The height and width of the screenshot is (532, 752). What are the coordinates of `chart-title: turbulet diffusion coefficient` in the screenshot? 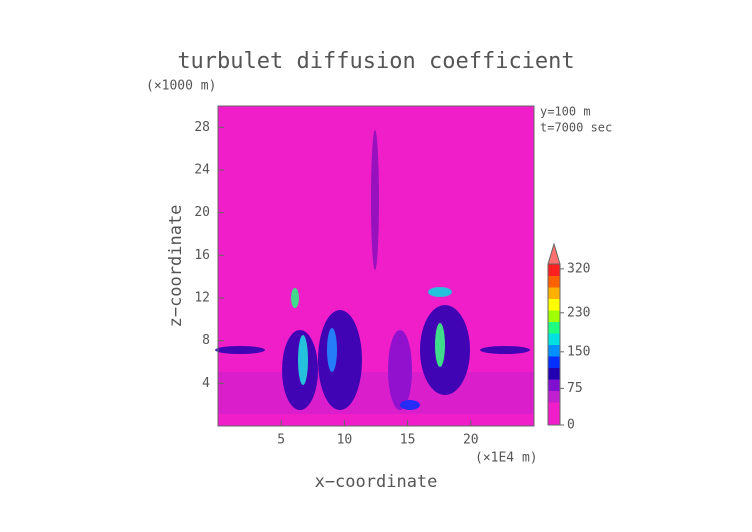 It's located at (375, 61).